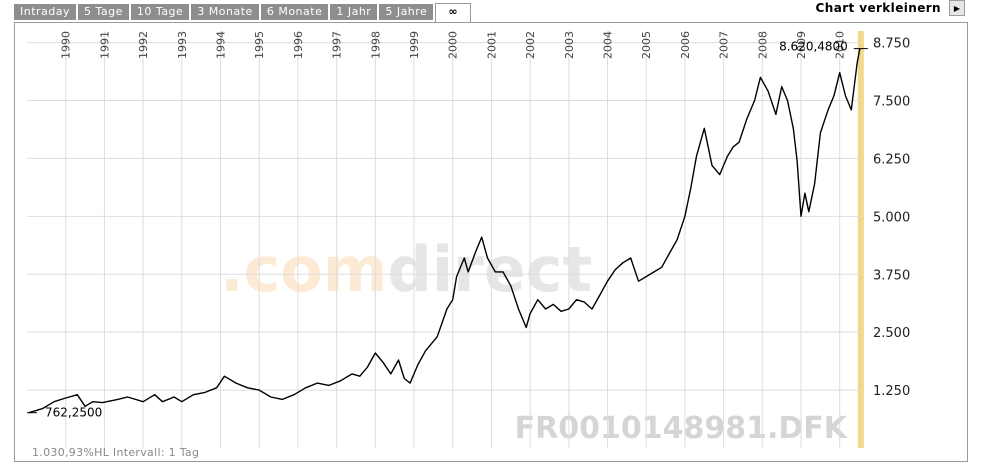  I want to click on chart-footer-info: 1.030,93%HL Intervall: 1 Tag, so click(116, 452).